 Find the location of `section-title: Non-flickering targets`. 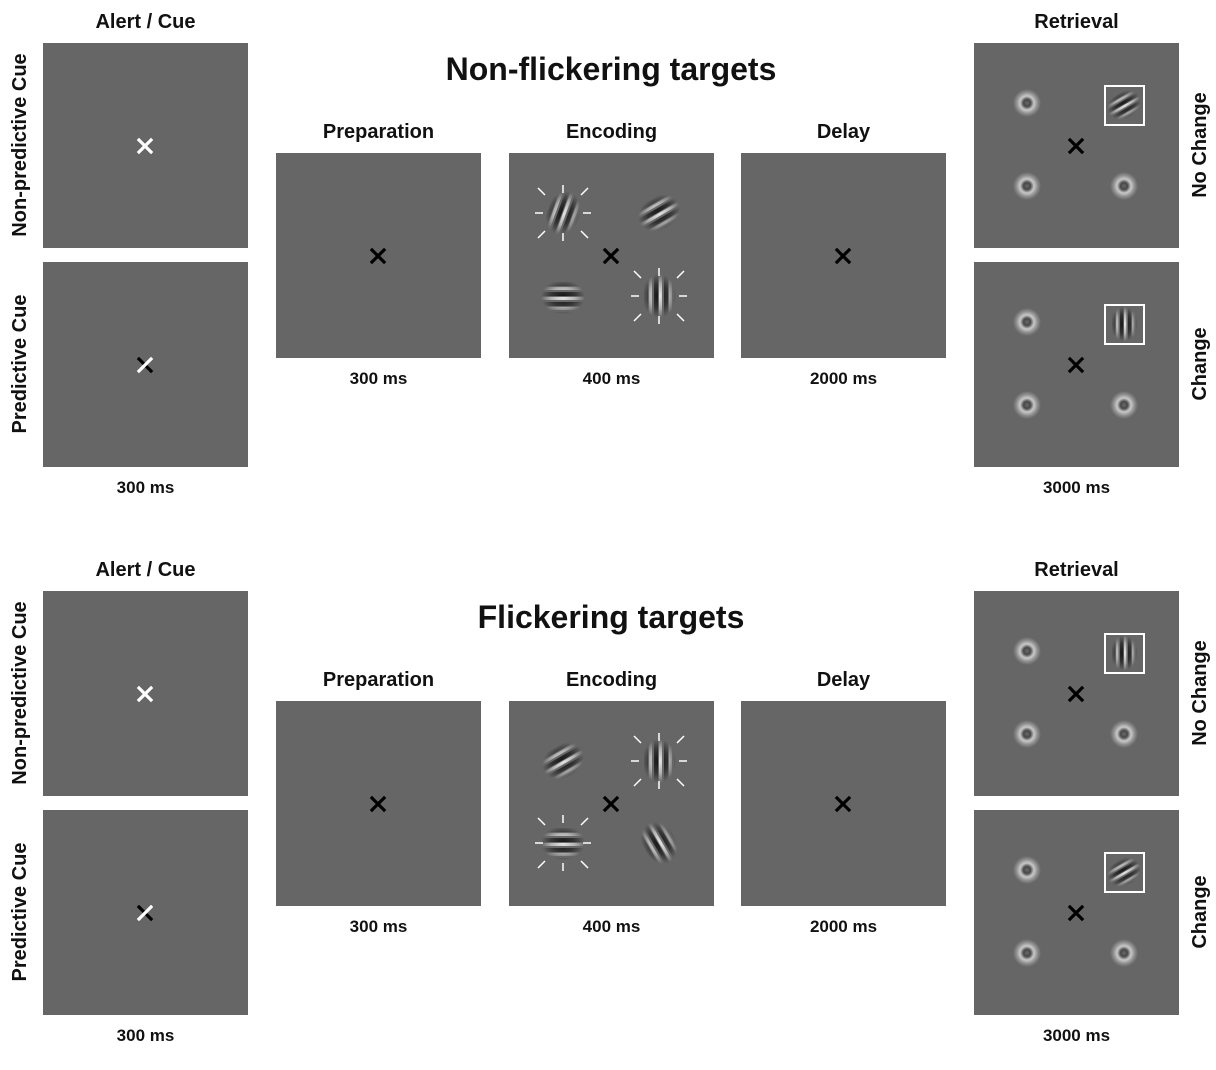

section-title: Non-flickering targets is located at coordinates (611, 69).